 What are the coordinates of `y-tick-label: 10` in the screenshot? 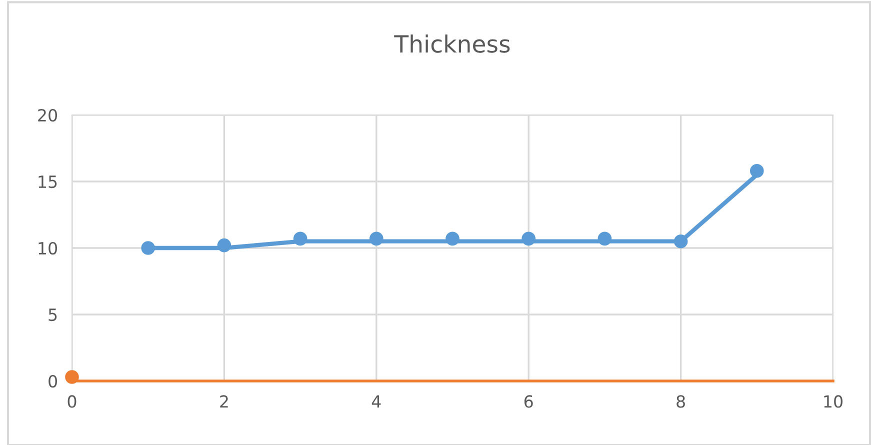 It's located at (48, 248).